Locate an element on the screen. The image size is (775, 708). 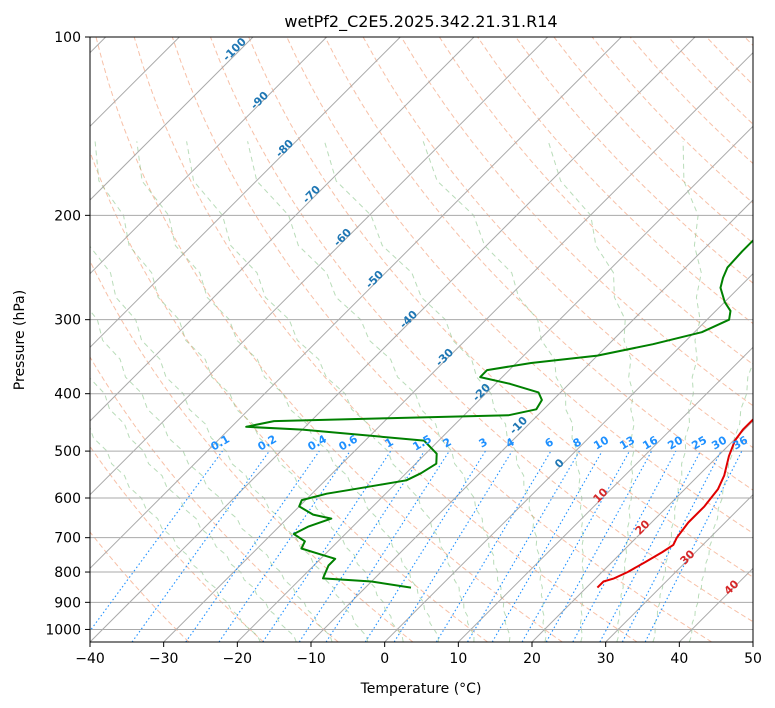
red-isotherm-label: 30 is located at coordinates (688, 557).